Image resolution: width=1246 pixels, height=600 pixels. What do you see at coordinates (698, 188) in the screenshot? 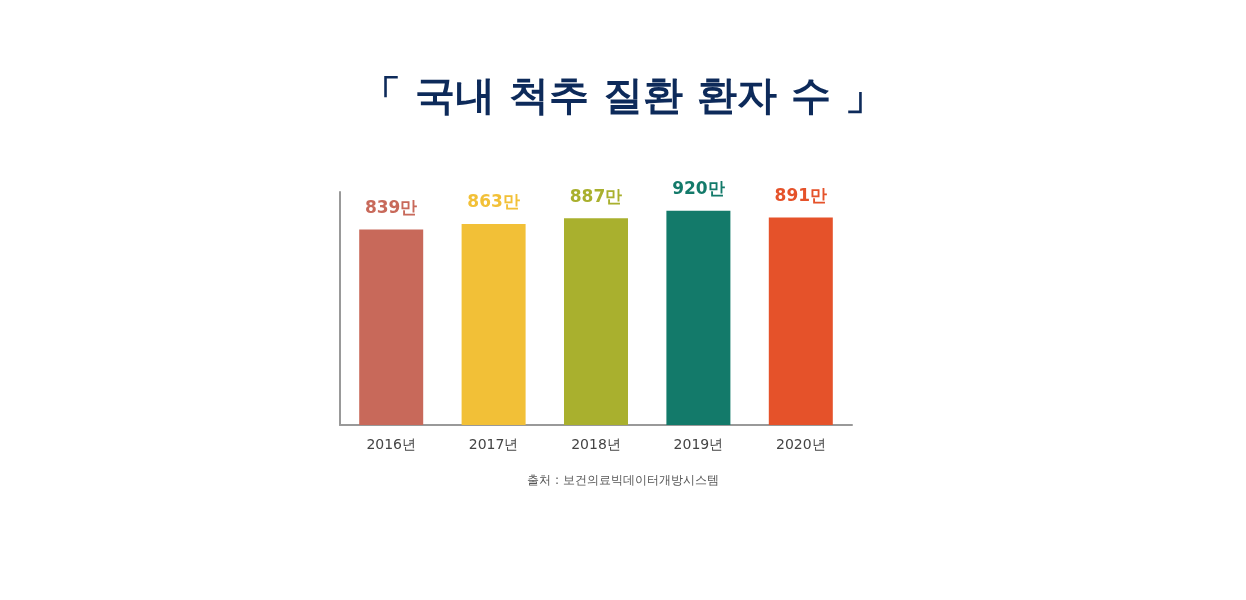
I see `data-label: 920만` at bounding box center [698, 188].